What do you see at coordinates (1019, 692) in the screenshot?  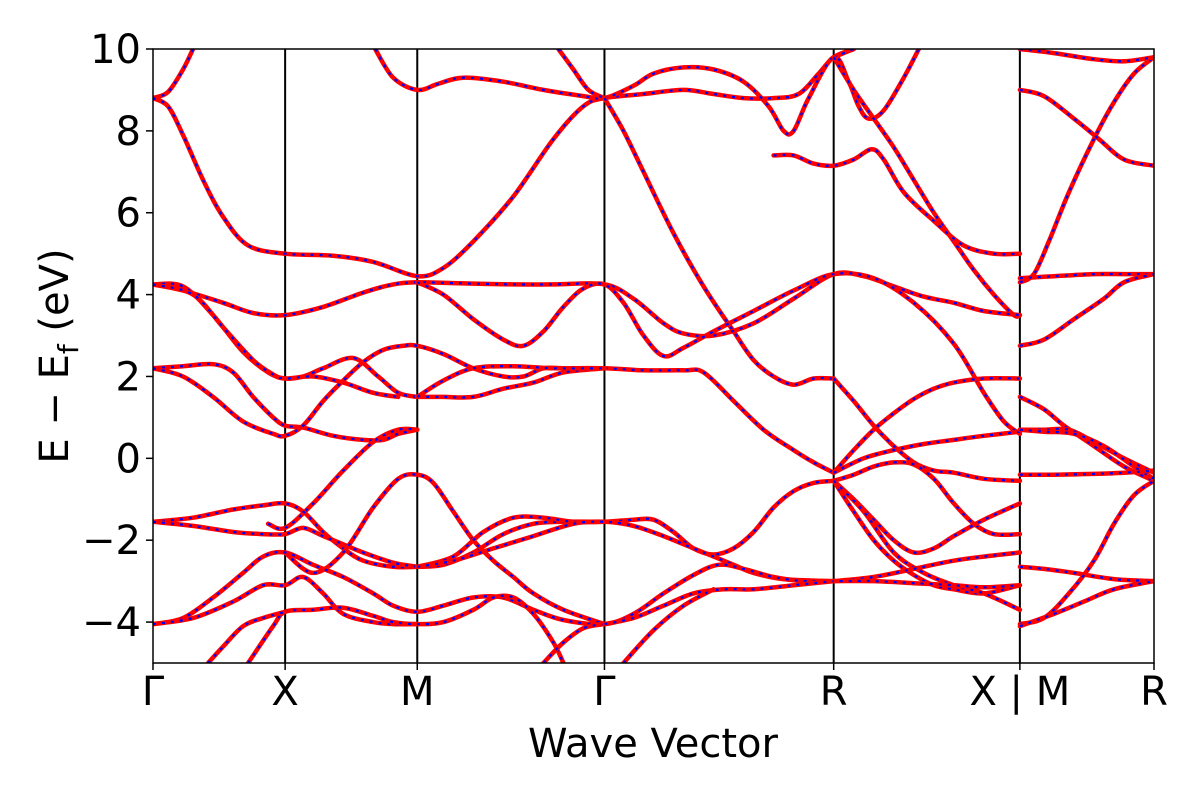 I see `x-tick-label: X | M` at bounding box center [1019, 692].